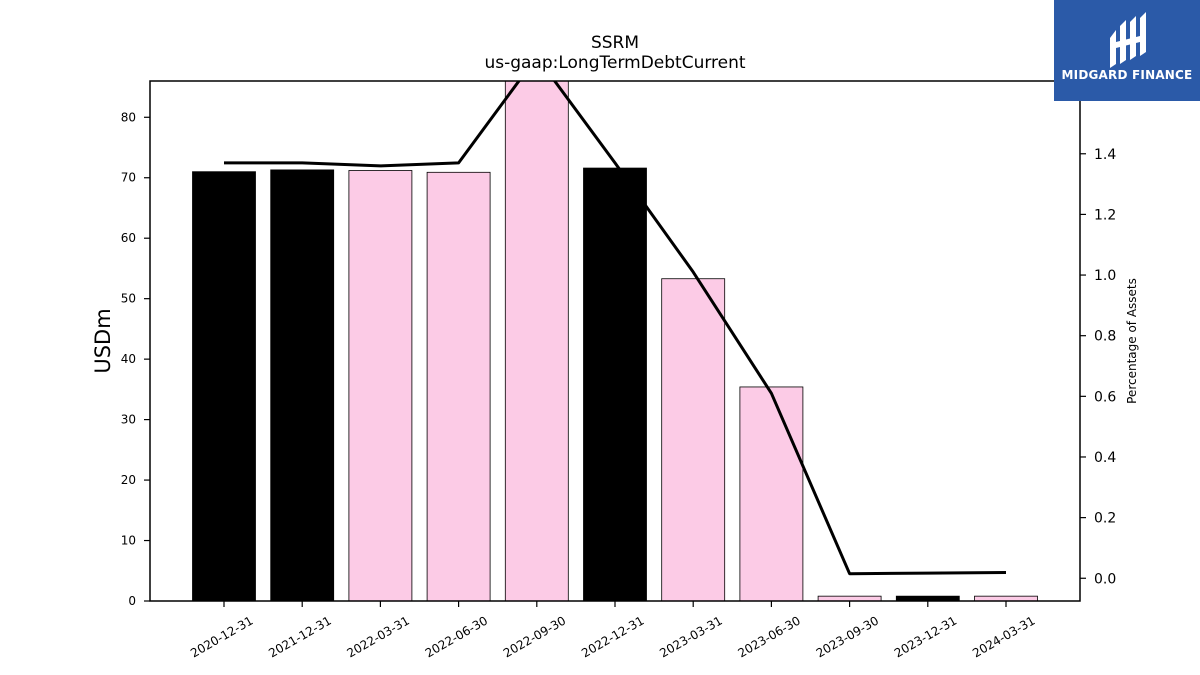 This screenshot has width=1200, height=675. What do you see at coordinates (1132, 341) in the screenshot?
I see `y2-axis-label: Percentage of Assets` at bounding box center [1132, 341].